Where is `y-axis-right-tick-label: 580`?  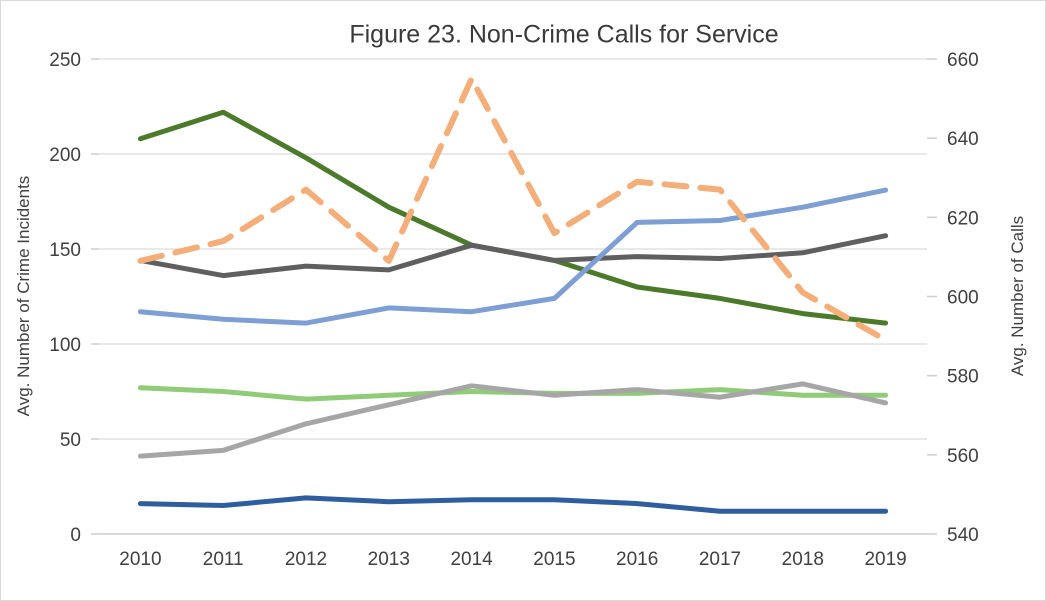
y-axis-right-tick-label: 580 is located at coordinates (963, 377).